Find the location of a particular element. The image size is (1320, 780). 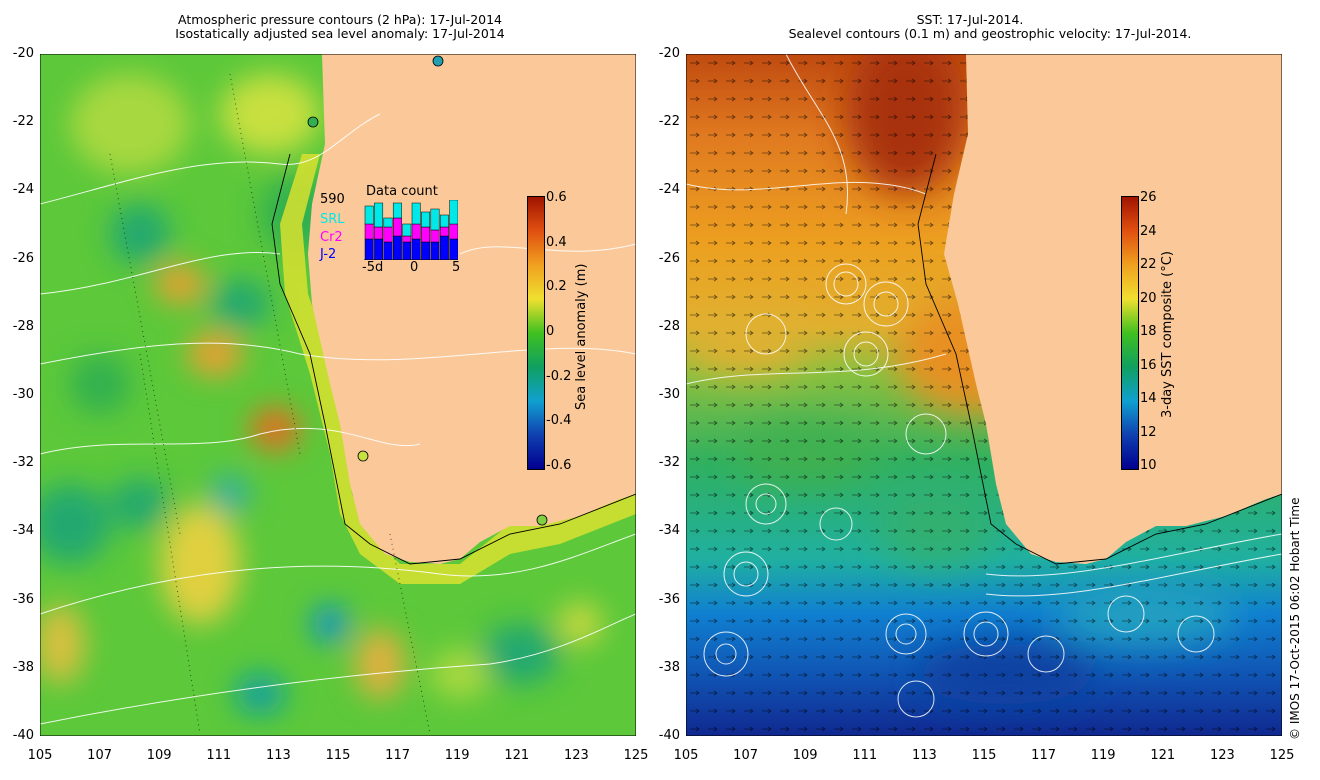

latitude-tick-label: -22 is located at coordinates (23, 122).